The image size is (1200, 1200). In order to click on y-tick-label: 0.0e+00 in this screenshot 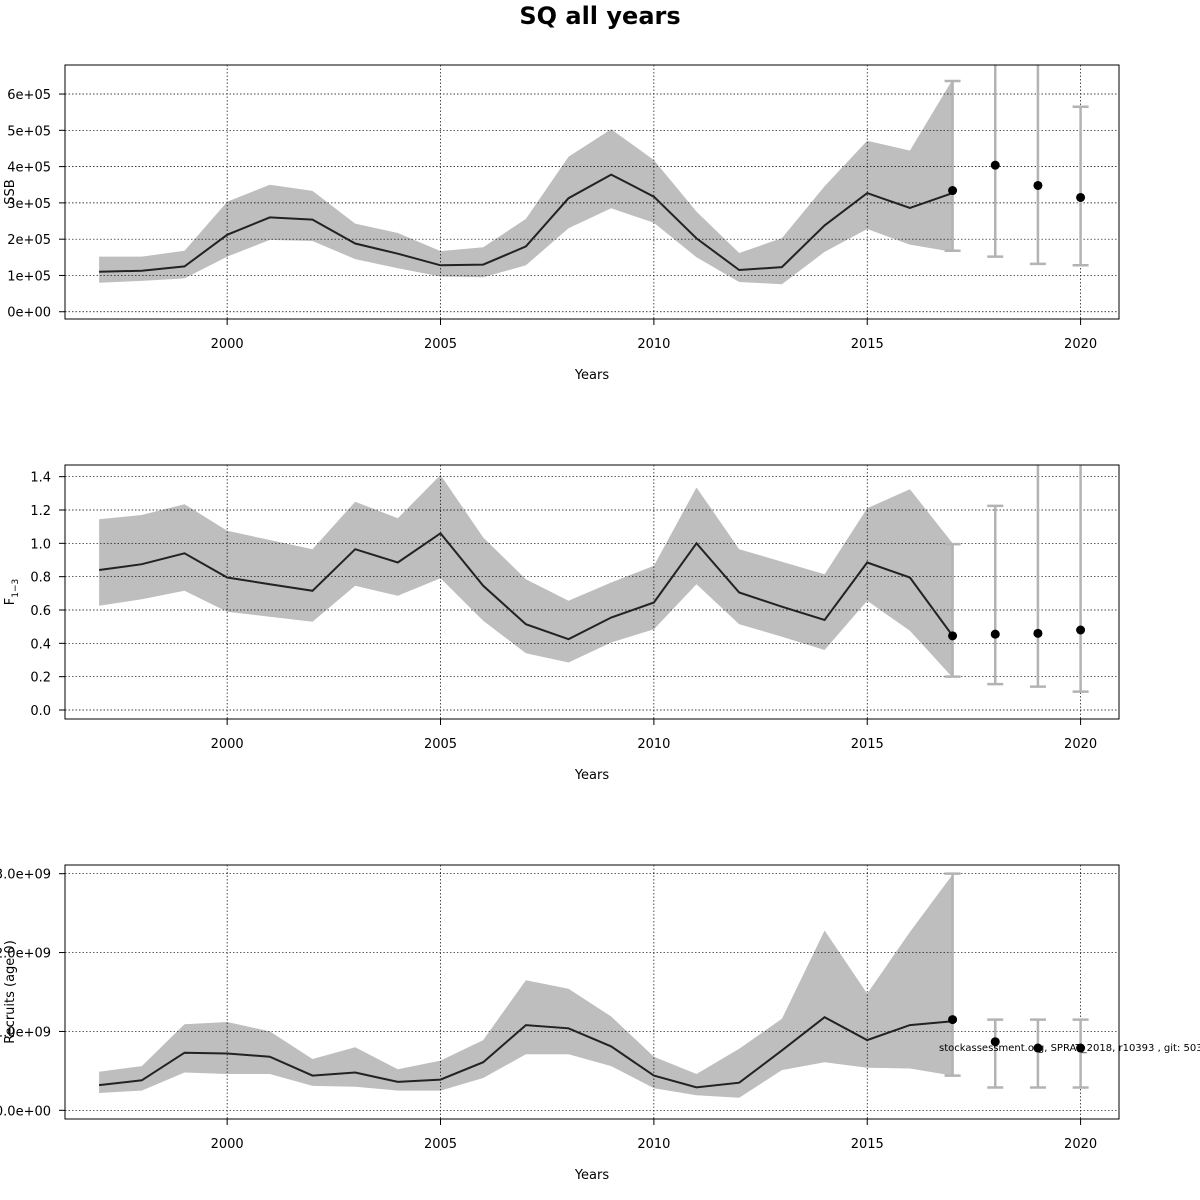, I will do `click(25, 1111)`.